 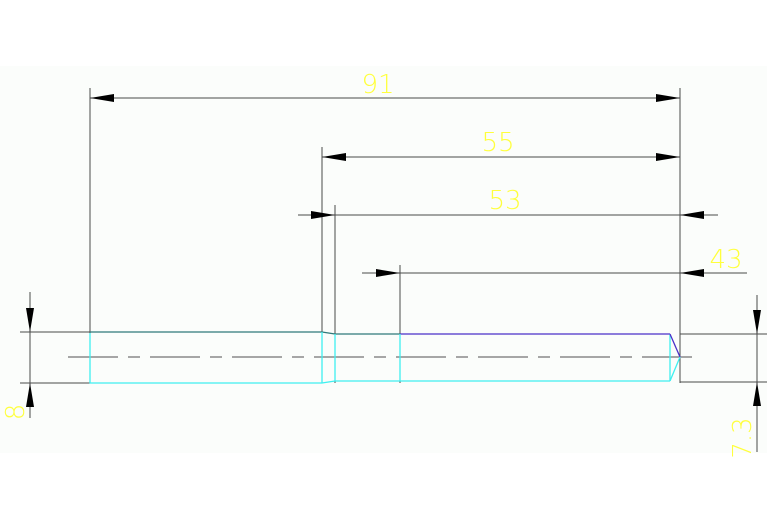 I want to click on dim-text-91: 91, so click(x=377, y=85).